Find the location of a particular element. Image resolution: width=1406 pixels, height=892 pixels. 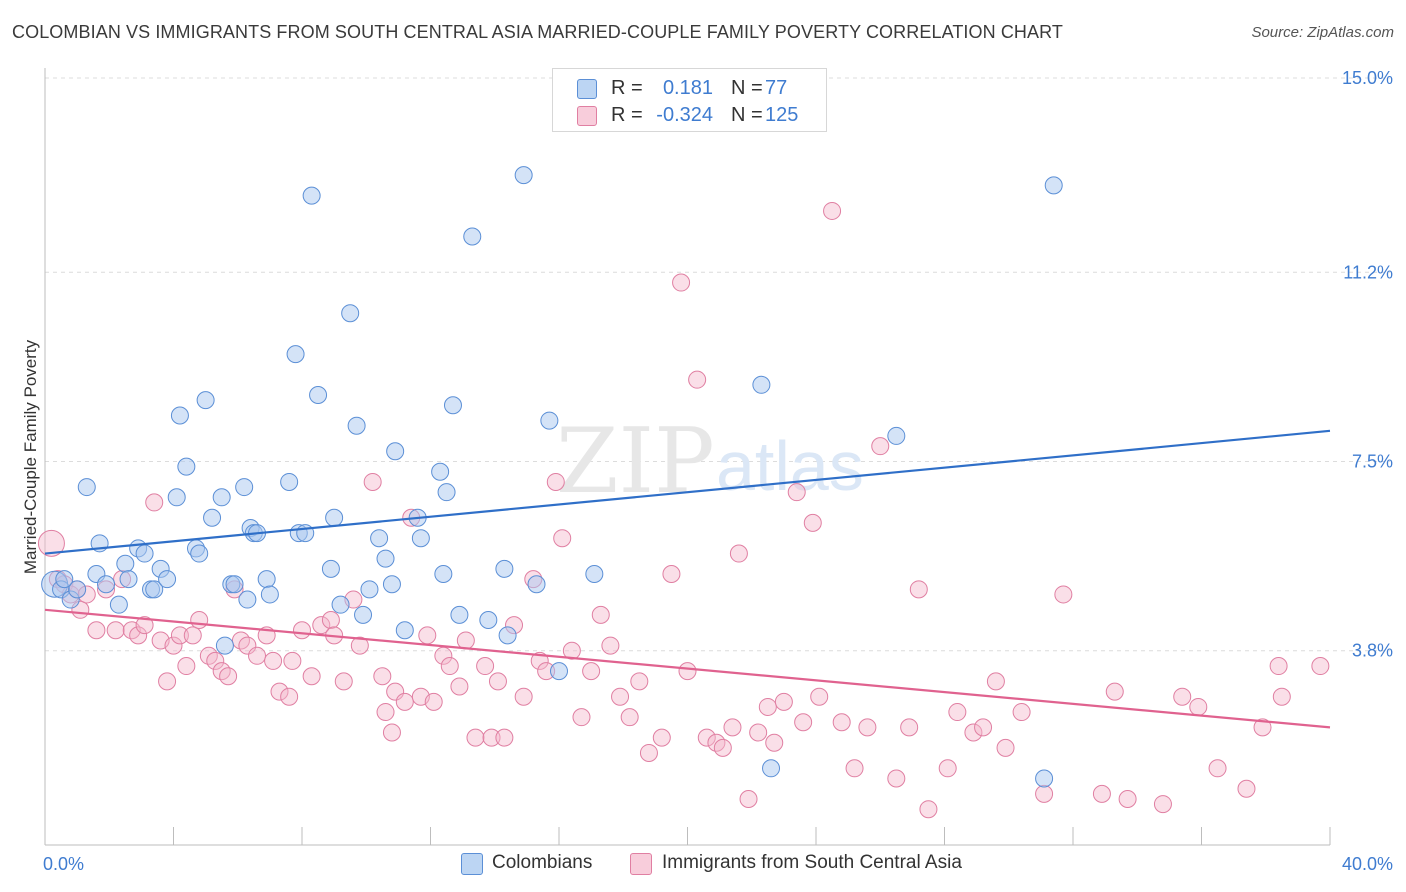

n-value: 125 is located at coordinates (782, 115).